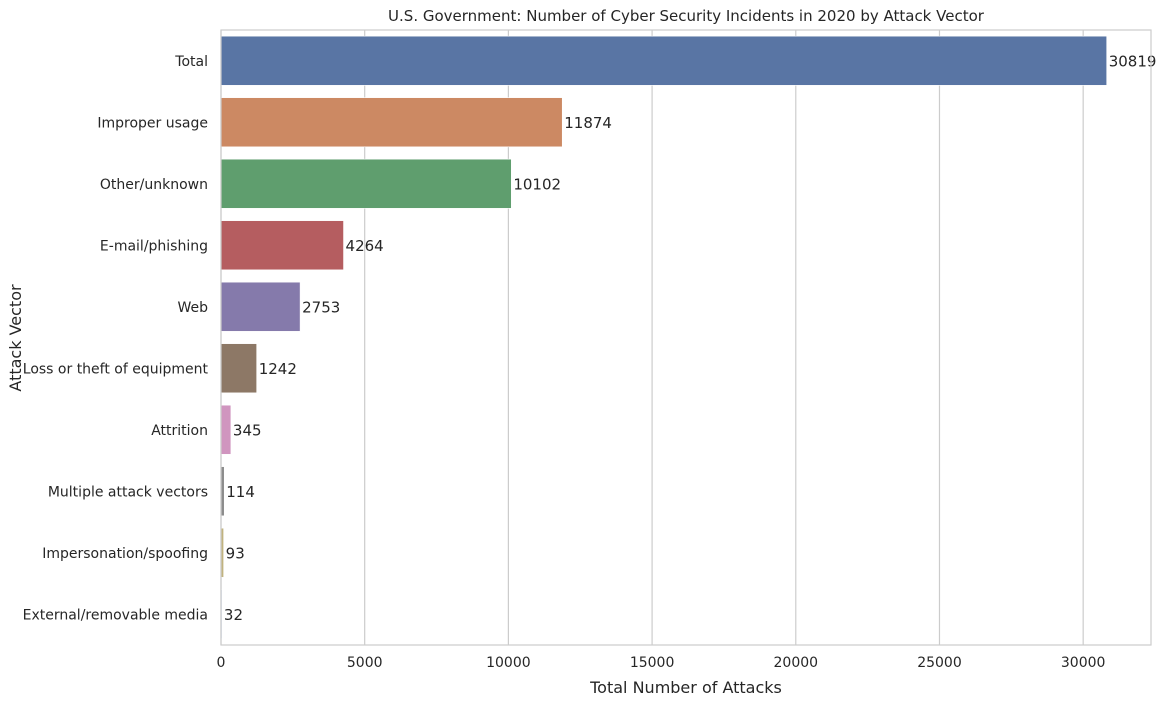 The image size is (1164, 704). Describe the element at coordinates (179, 431) in the screenshot. I see `y-tick-label: Attrition` at that location.